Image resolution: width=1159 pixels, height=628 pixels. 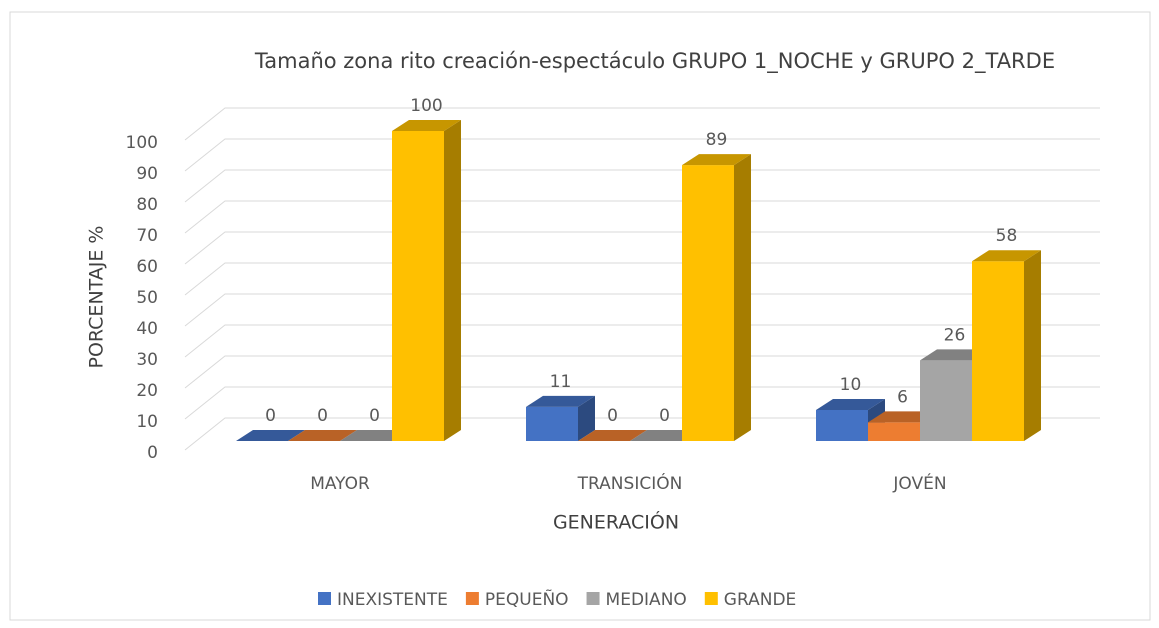 What do you see at coordinates (147, 329) in the screenshot?
I see `y-tick-label: 40` at bounding box center [147, 329].